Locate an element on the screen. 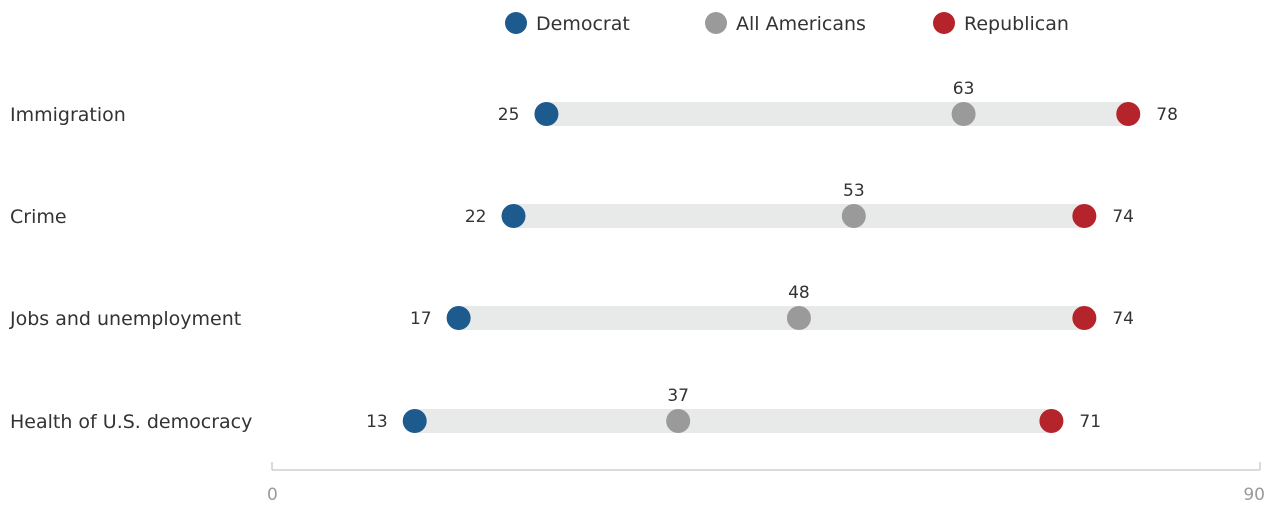 Image resolution: width=1286 pixels, height=508 pixels. democrat-value-label: 25 is located at coordinates (509, 115).